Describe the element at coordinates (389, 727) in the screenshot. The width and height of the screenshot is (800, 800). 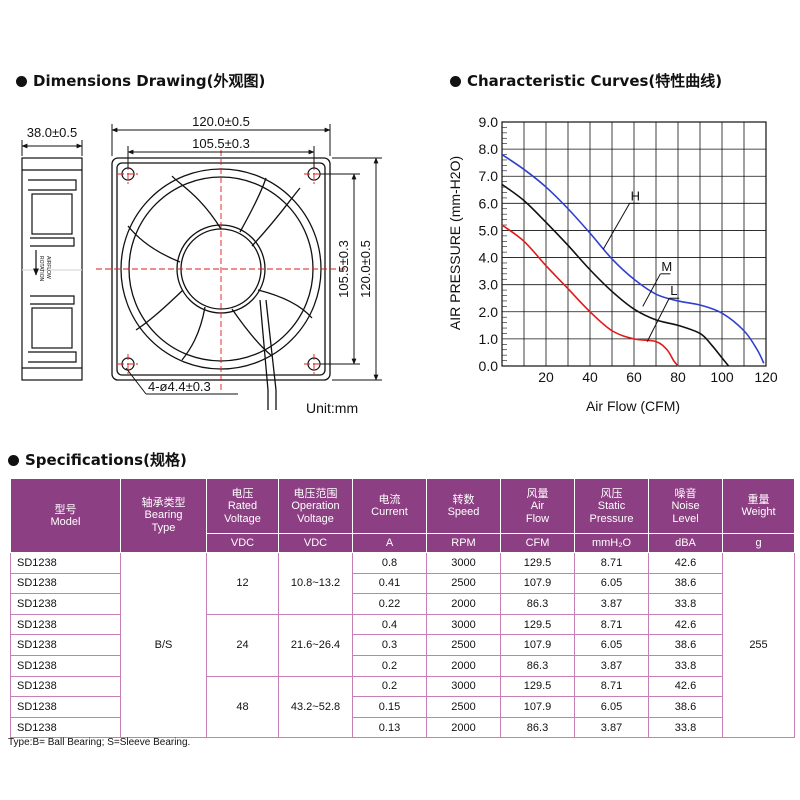
I see `cell-current: 0.13` at that location.